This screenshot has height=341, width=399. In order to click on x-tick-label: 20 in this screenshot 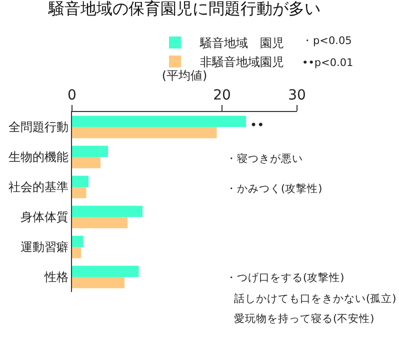, I will do `click(222, 95)`.